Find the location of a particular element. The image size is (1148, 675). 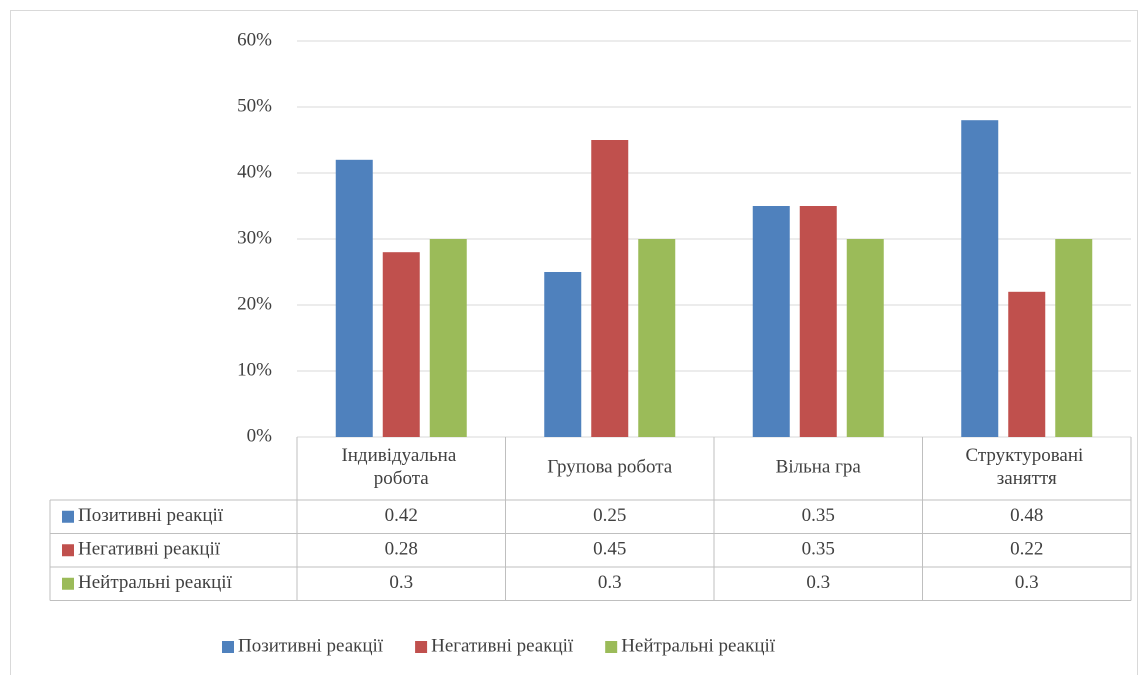

table-series-name: Позитивні реакції is located at coordinates (151, 515).